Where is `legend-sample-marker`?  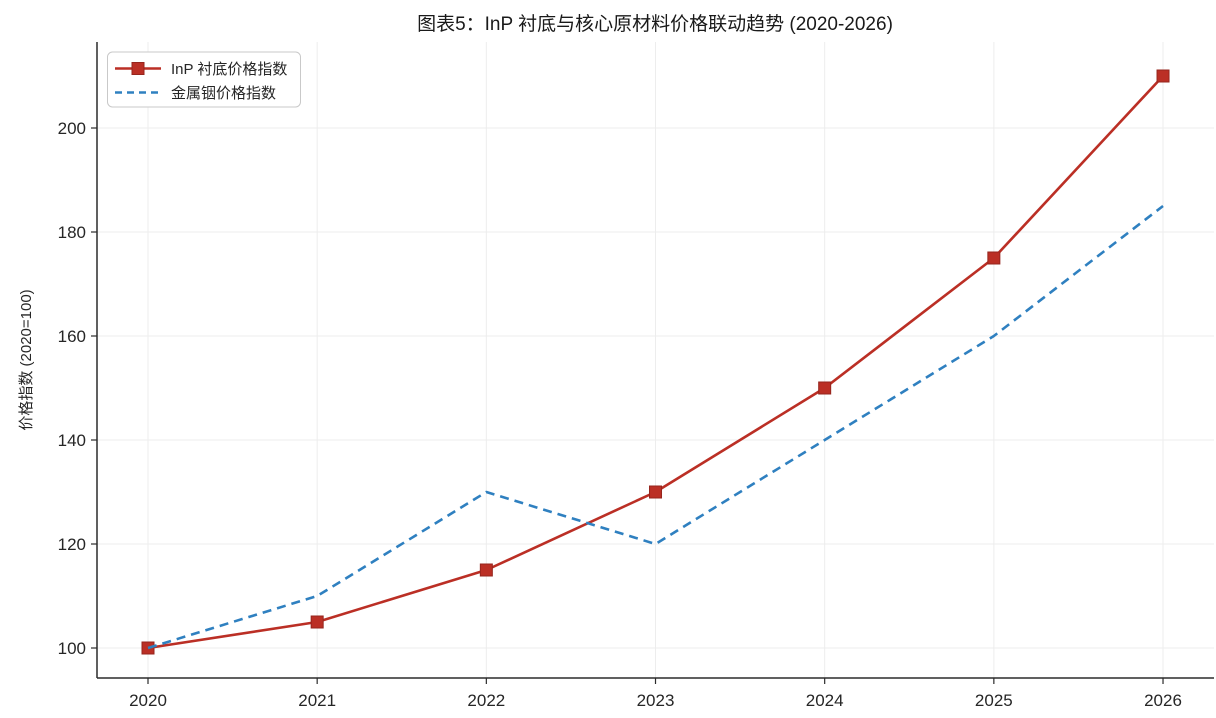 legend-sample-marker is located at coordinates (138, 68).